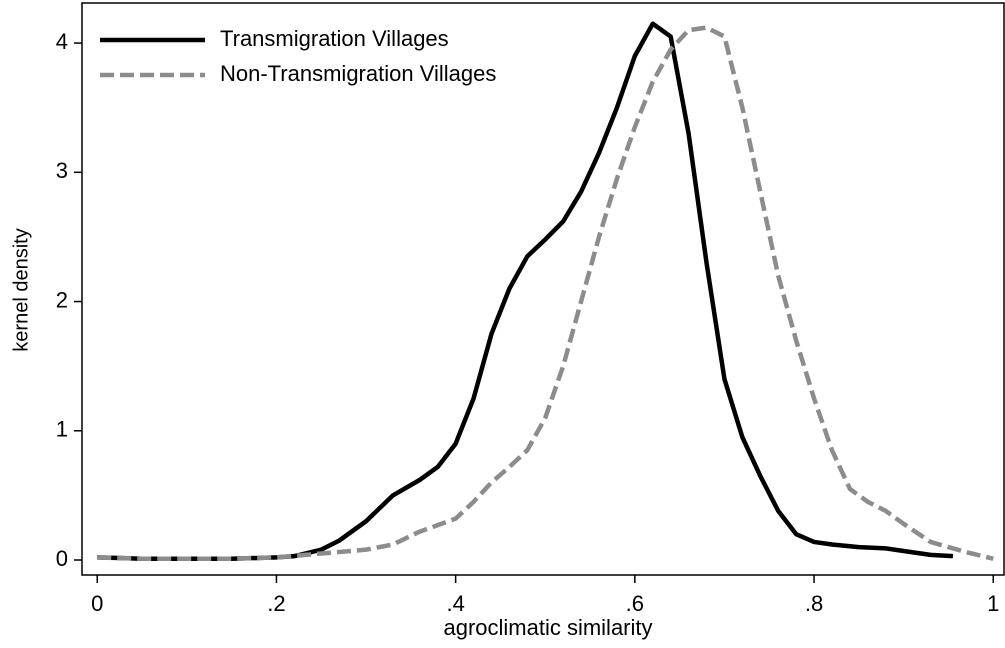 The height and width of the screenshot is (648, 1005). Describe the element at coordinates (993, 603) in the screenshot. I see `x-tick-label: 1` at that location.